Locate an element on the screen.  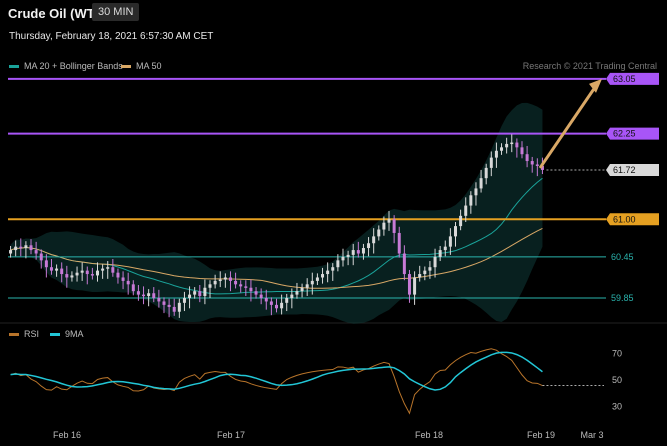
price-tag-62.25: 62.25 is located at coordinates (632, 133).